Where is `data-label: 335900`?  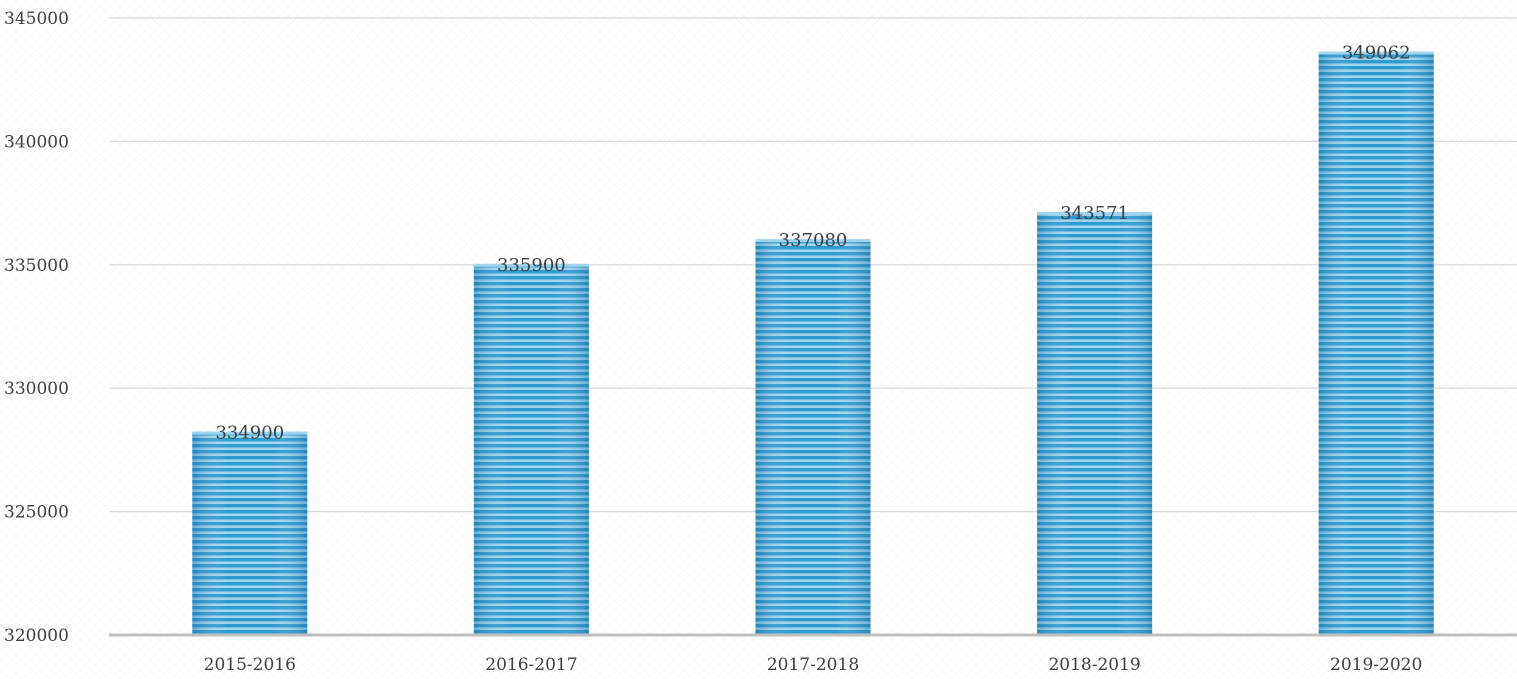
data-label: 335900 is located at coordinates (531, 265).